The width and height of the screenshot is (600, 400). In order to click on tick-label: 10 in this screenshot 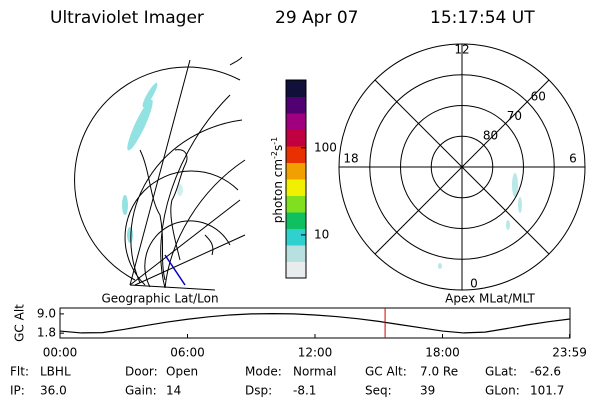, I will do `click(321, 234)`.